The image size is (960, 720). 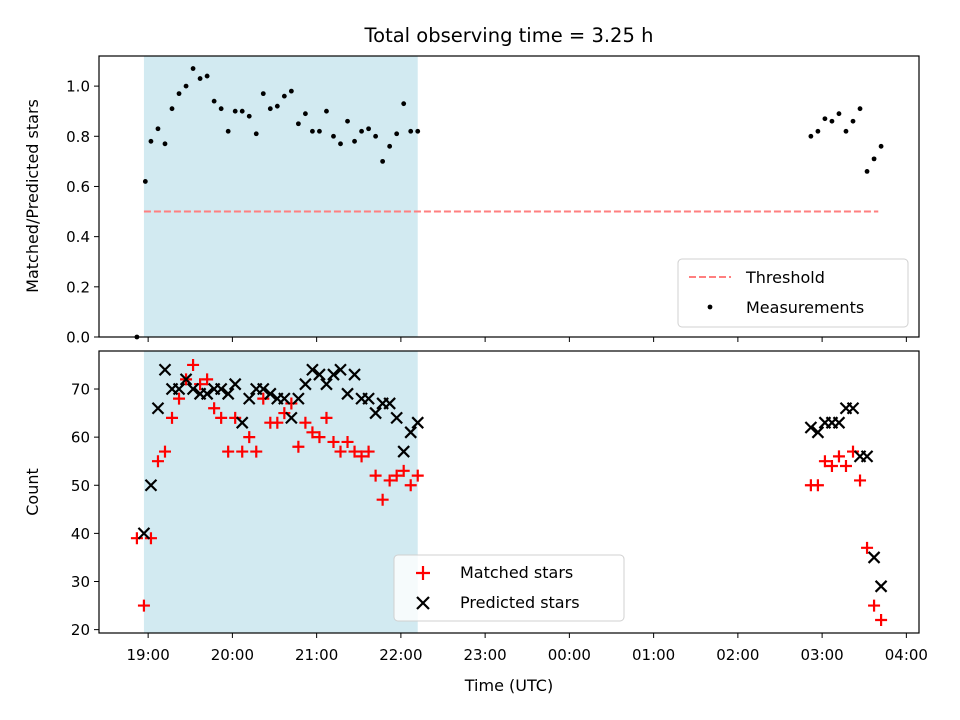 I want to click on ratio-y-tick-label: 1.0, so click(x=78, y=87).